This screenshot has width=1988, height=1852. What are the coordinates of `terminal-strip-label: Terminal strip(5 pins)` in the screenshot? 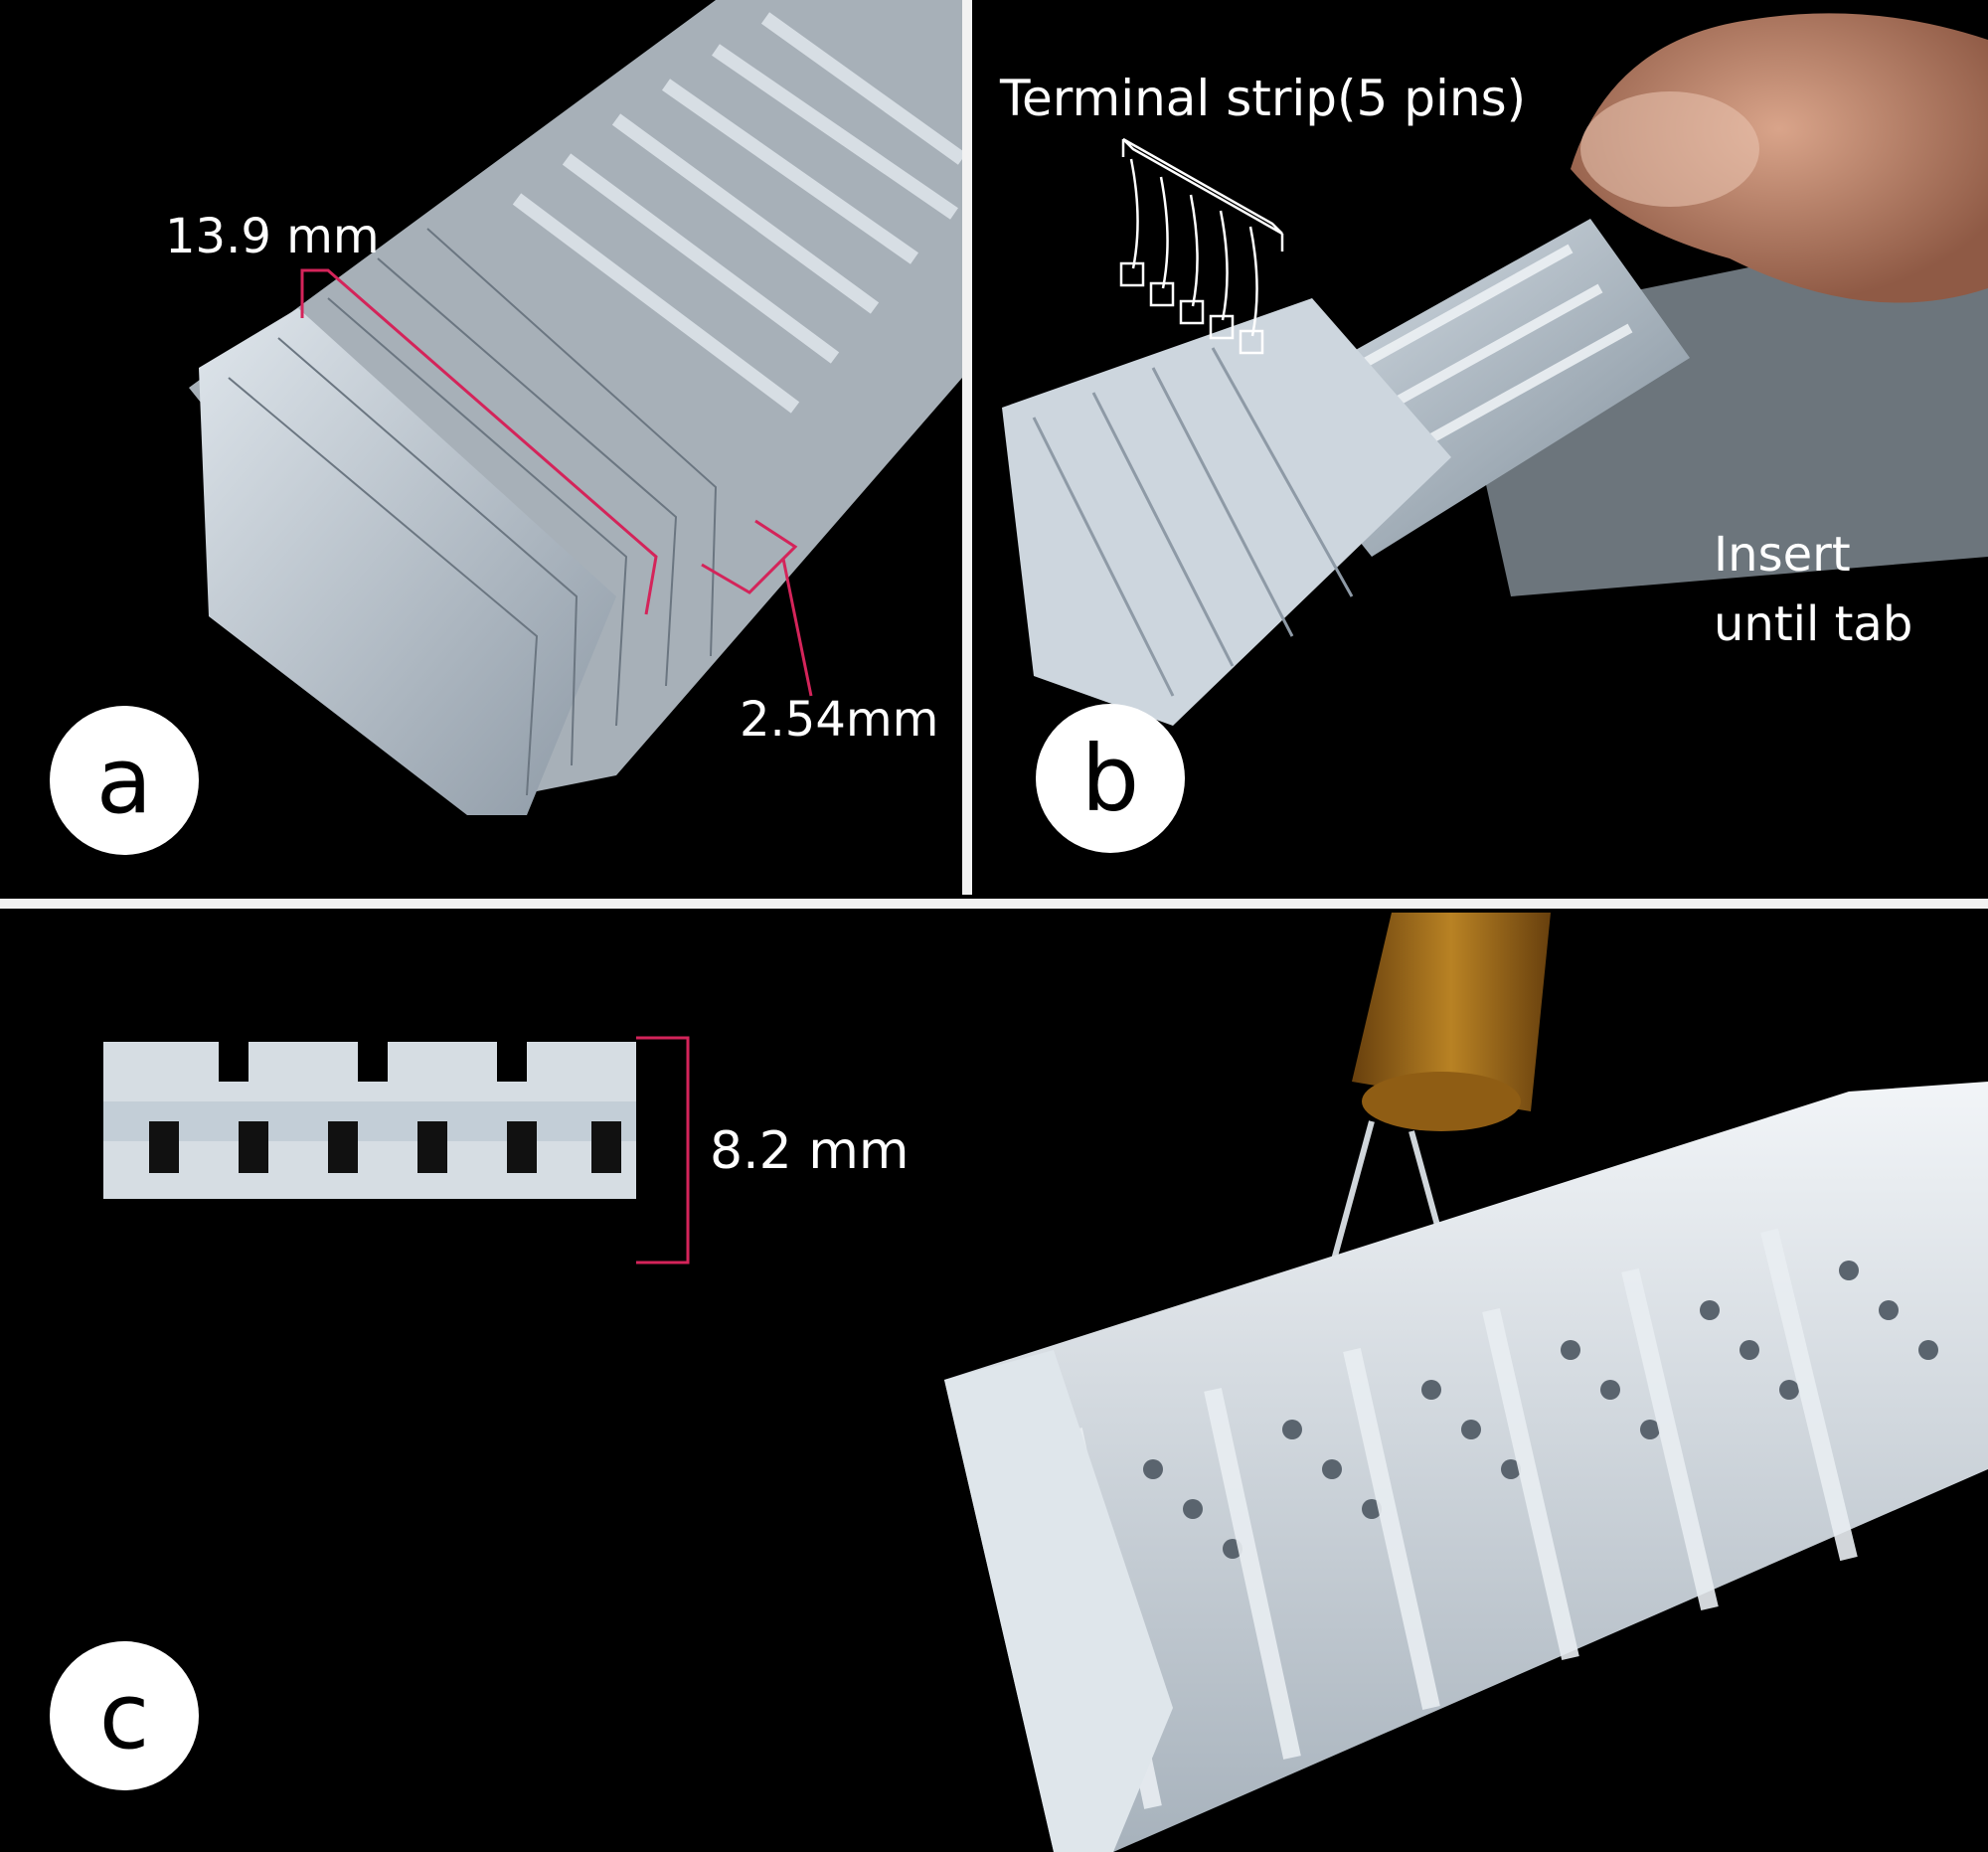 It's located at (1263, 98).